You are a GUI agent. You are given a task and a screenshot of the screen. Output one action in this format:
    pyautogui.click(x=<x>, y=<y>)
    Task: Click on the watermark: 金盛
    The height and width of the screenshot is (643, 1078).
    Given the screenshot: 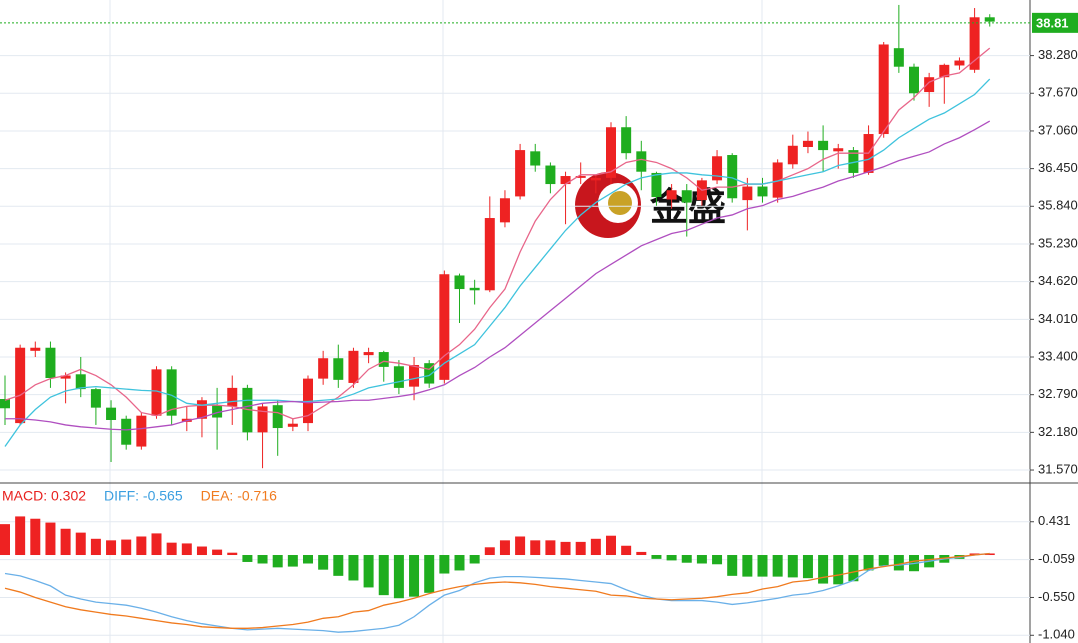 What is the action you would take?
    pyautogui.click(x=650, y=205)
    